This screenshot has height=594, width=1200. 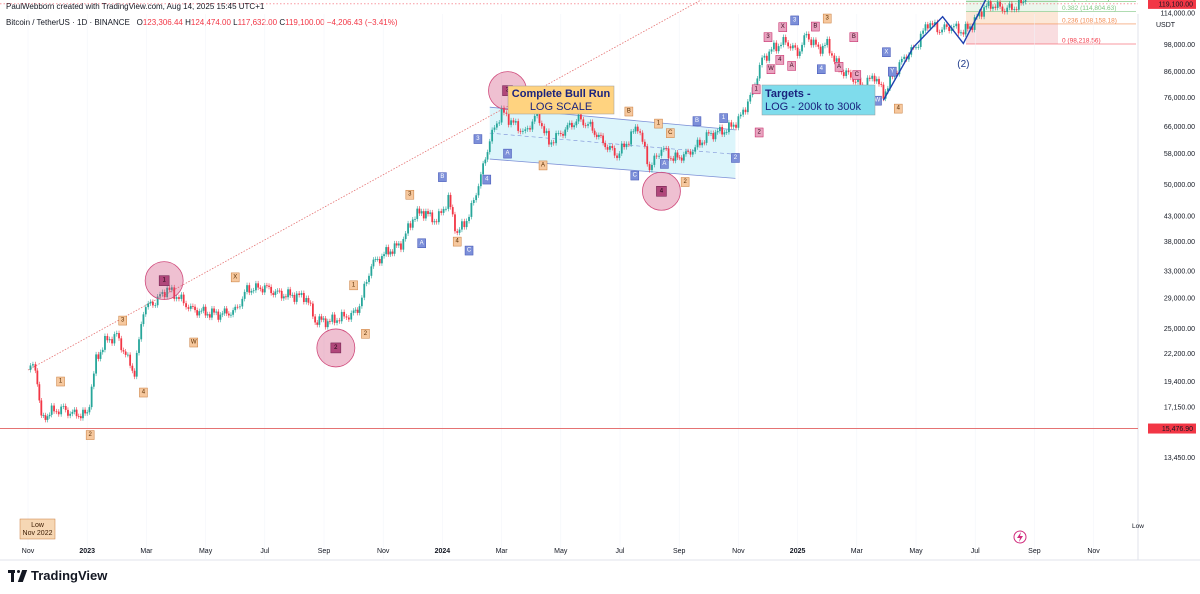 I want to click on y-tick-label: 33,000.00, so click(x=1179, y=271).